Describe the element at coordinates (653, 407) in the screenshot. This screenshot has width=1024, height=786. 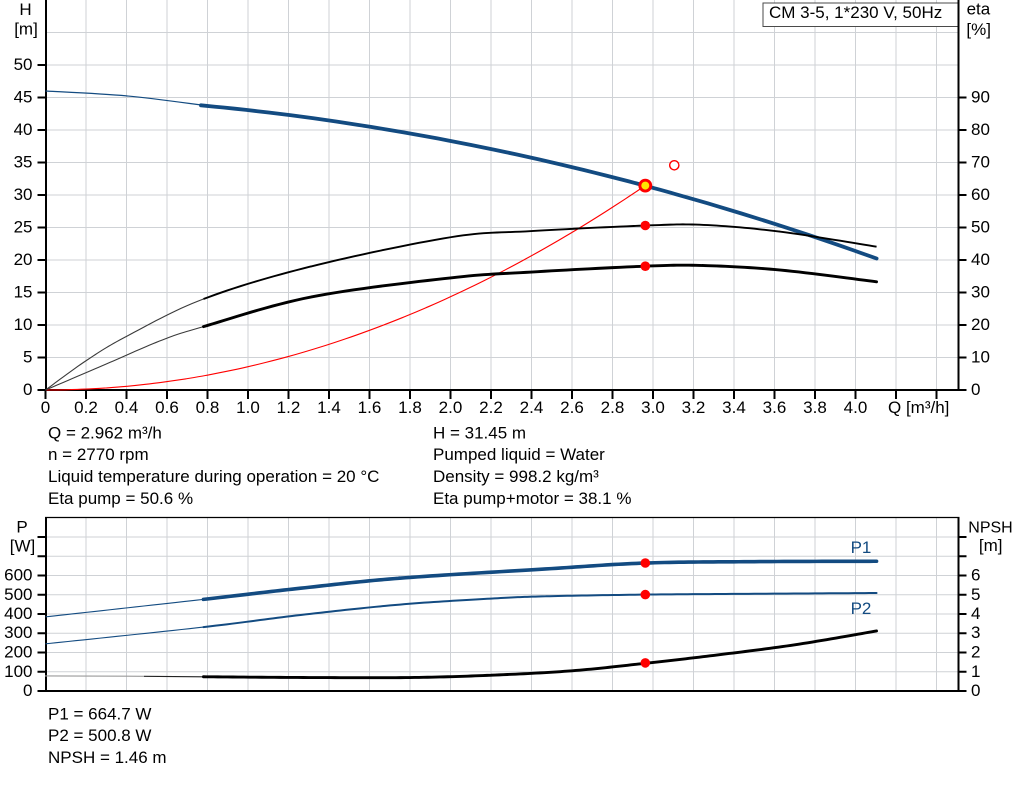
I see `svg-text: 3.0` at that location.